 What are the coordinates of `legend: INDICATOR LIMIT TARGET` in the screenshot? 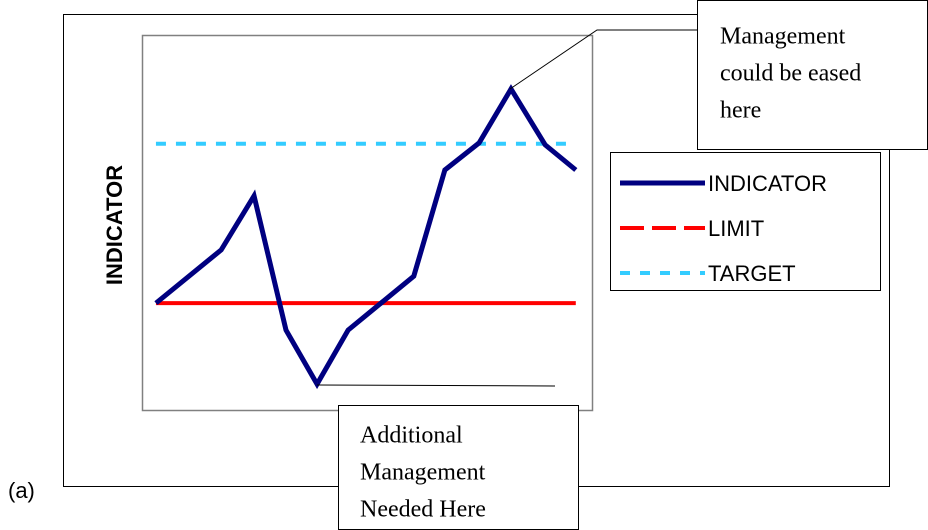 It's located at (723, 228).